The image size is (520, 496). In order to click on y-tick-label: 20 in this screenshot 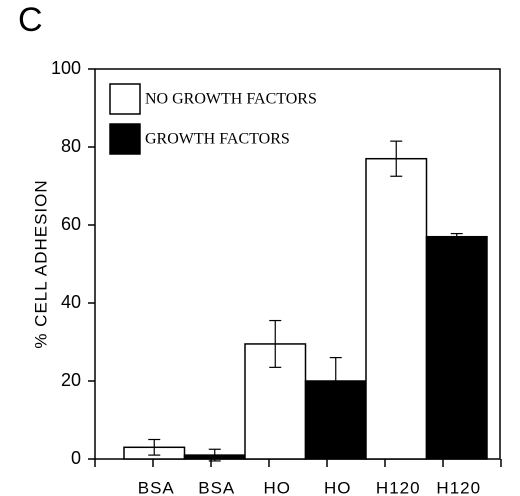, I will do `click(71, 380)`.